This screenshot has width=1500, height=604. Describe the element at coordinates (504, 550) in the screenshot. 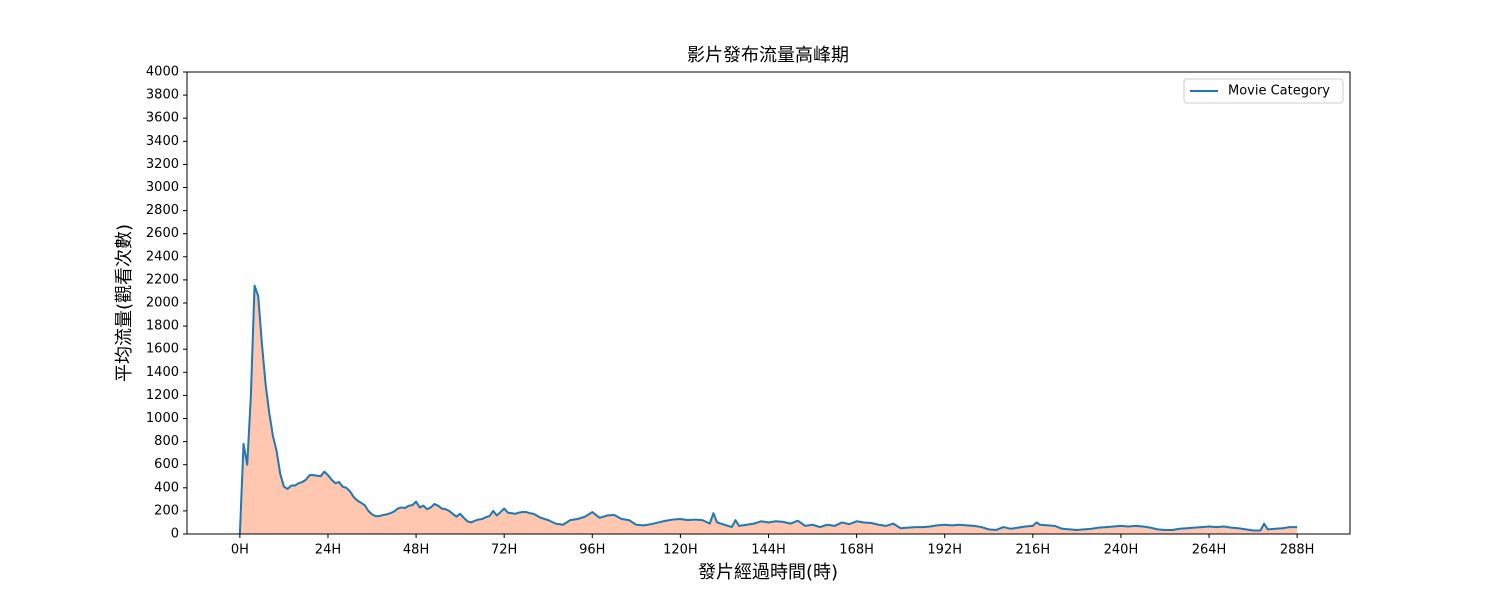

I see `x-tick-label: 72H` at that location.